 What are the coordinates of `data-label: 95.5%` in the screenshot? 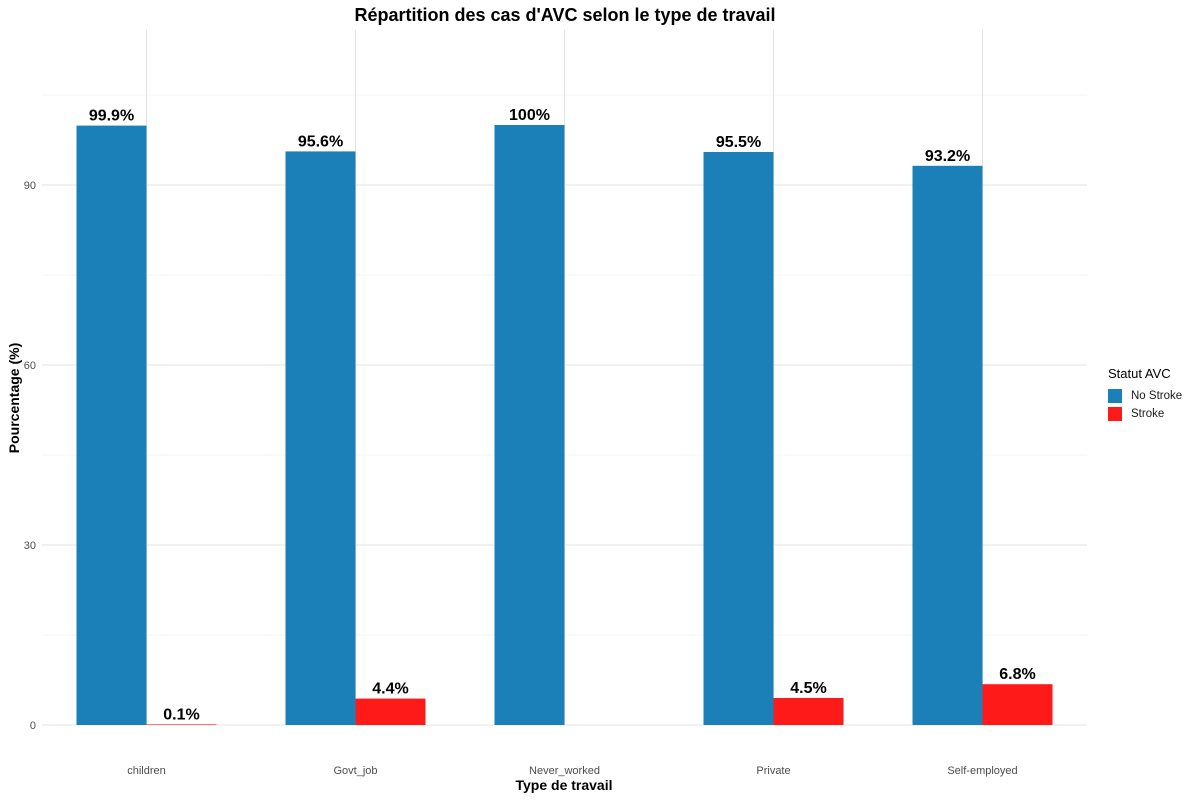 It's located at (738, 142).